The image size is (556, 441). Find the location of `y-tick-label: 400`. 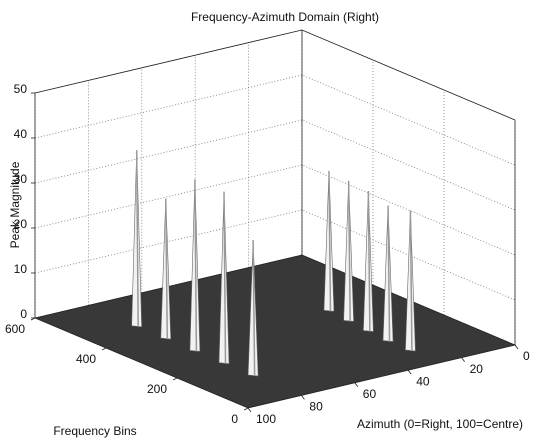

y-tick-label: 400 is located at coordinates (86, 359).